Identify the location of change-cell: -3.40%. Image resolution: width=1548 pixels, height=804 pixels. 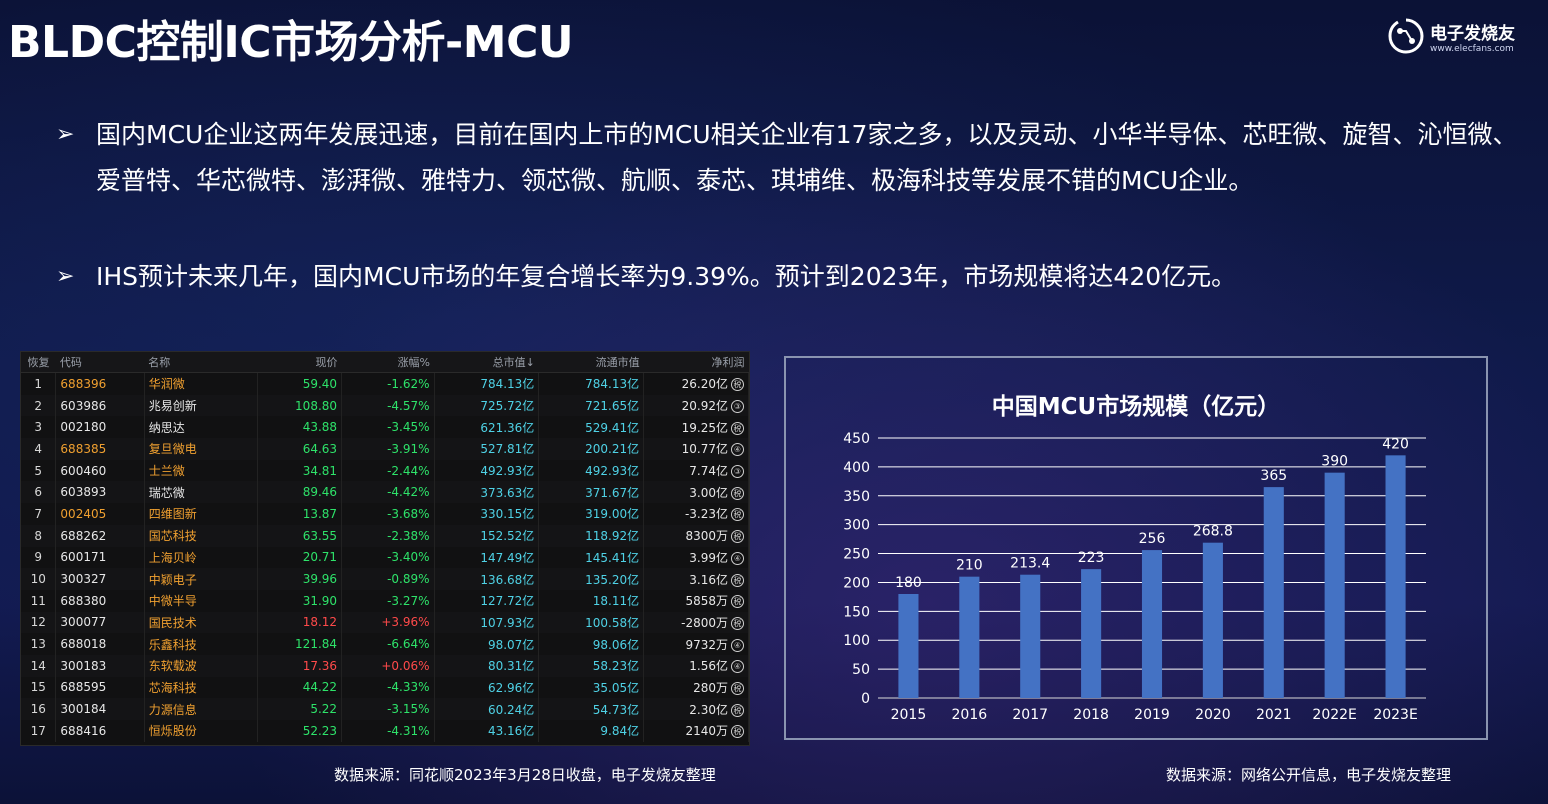
(388, 557).